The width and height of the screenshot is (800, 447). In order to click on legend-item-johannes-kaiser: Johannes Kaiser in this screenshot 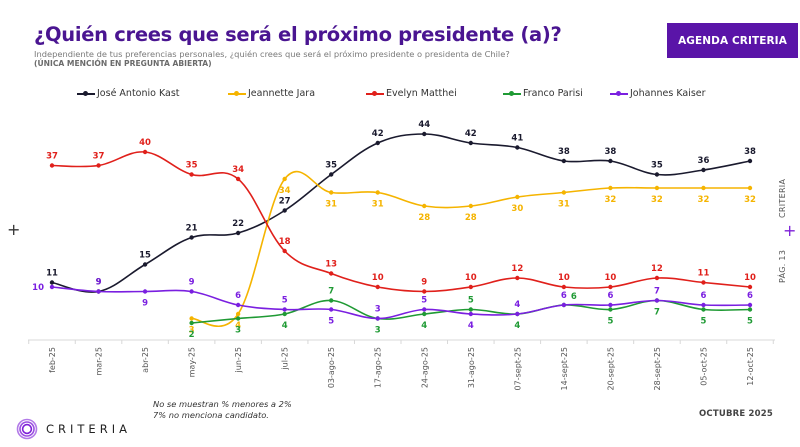, I will do `click(658, 93)`.